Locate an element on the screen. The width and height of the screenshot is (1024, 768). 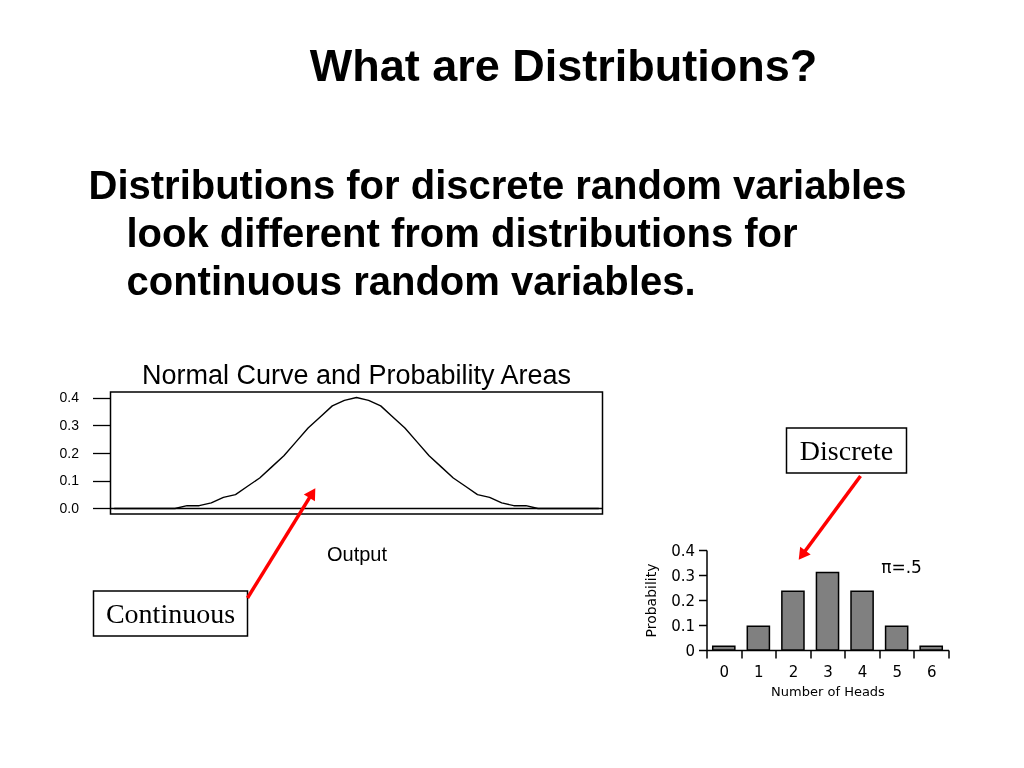
x-tick-label: 1 is located at coordinates (759, 671).